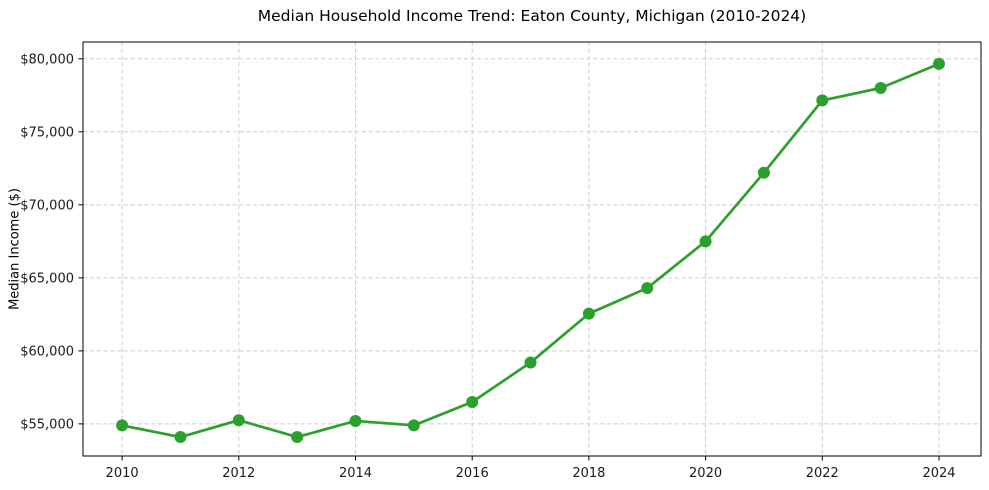 The height and width of the screenshot is (490, 989). I want to click on x-tick-label: 2020, so click(705, 473).